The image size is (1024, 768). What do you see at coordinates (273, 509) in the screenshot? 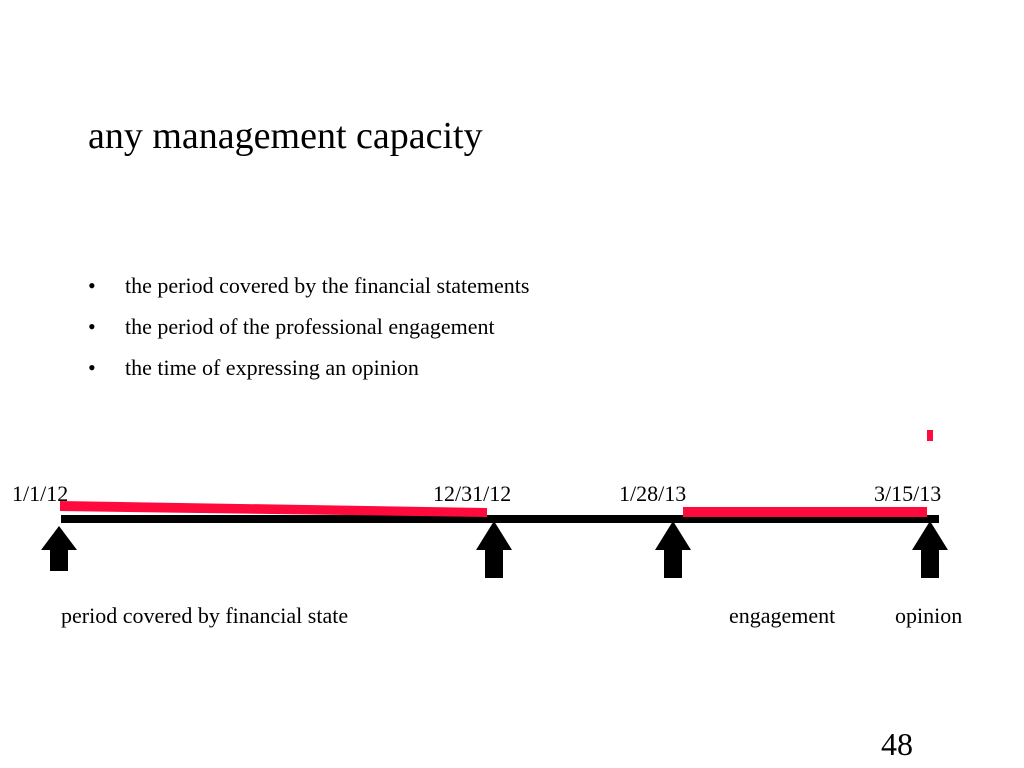
I see `period-highlight-bar` at bounding box center [273, 509].